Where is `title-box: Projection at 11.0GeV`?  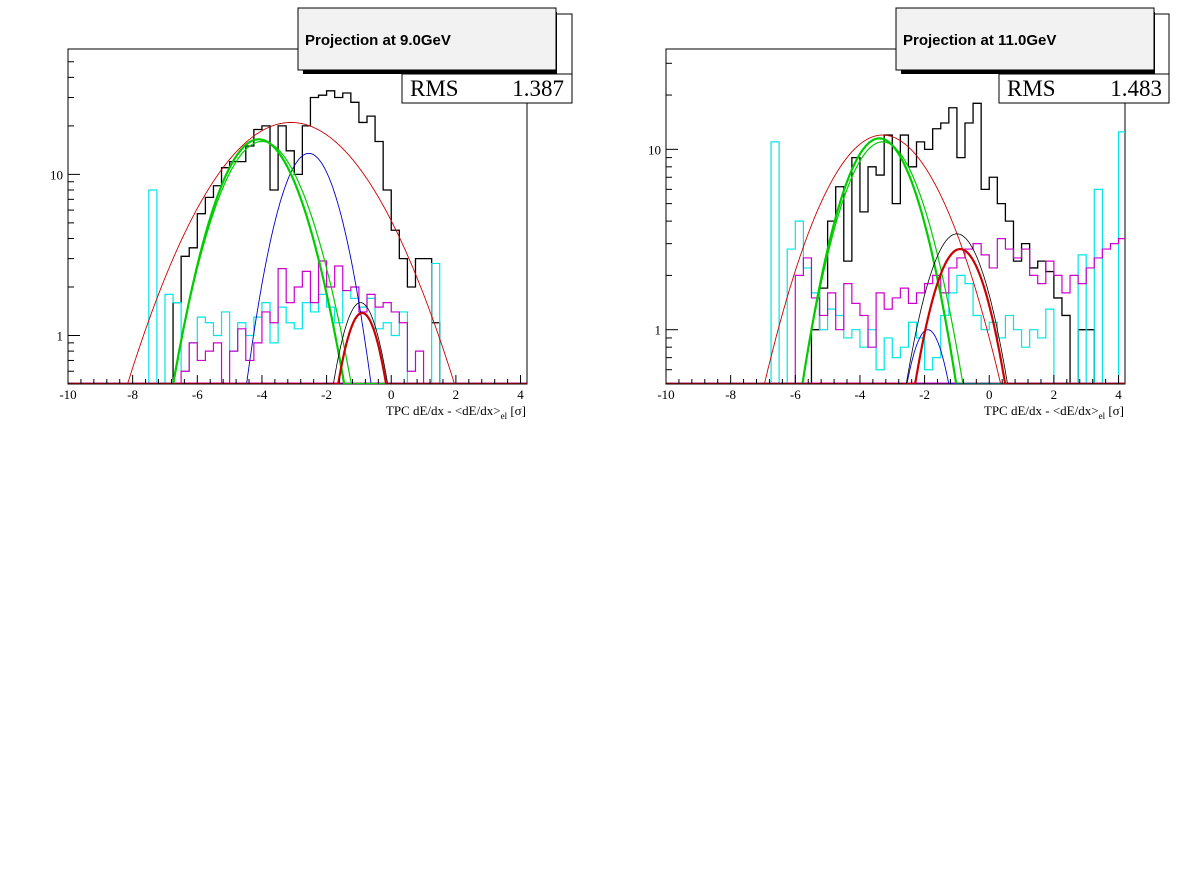 title-box: Projection at 11.0GeV is located at coordinates (1025, 40).